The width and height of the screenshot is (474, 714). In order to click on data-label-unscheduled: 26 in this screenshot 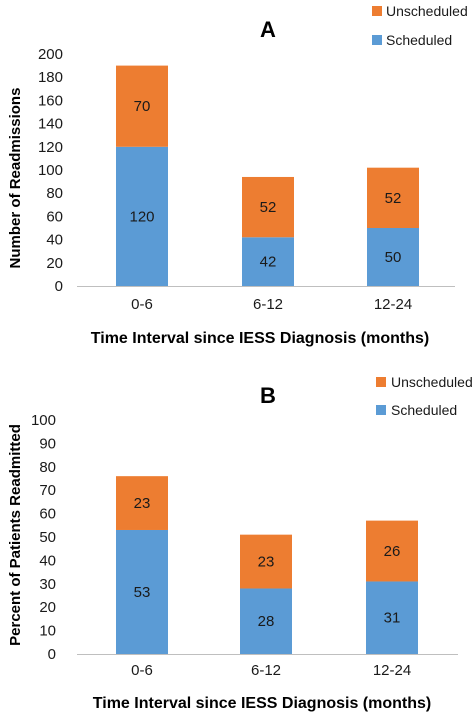, I will do `click(392, 551)`.